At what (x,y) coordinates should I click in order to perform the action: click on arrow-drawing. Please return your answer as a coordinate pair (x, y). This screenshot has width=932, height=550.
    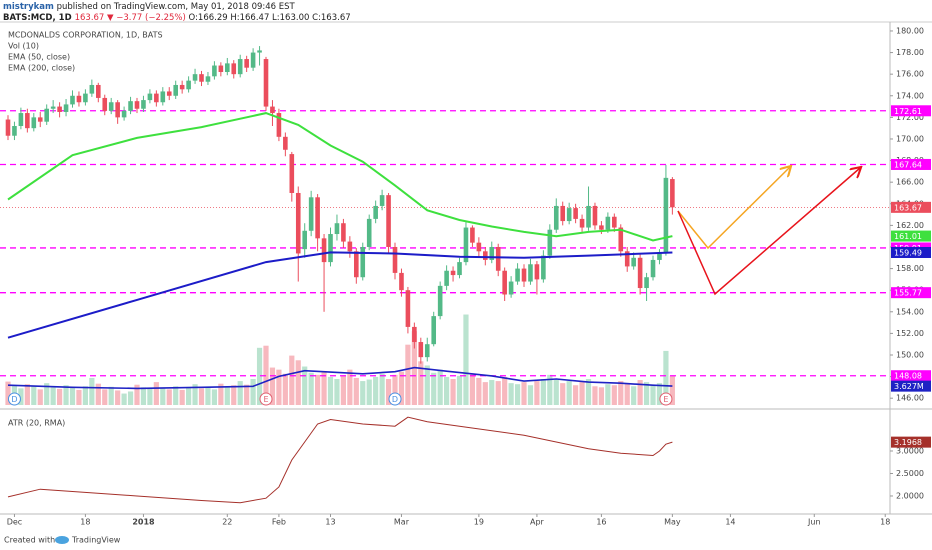
    Looking at the image, I should click on (768, 232).